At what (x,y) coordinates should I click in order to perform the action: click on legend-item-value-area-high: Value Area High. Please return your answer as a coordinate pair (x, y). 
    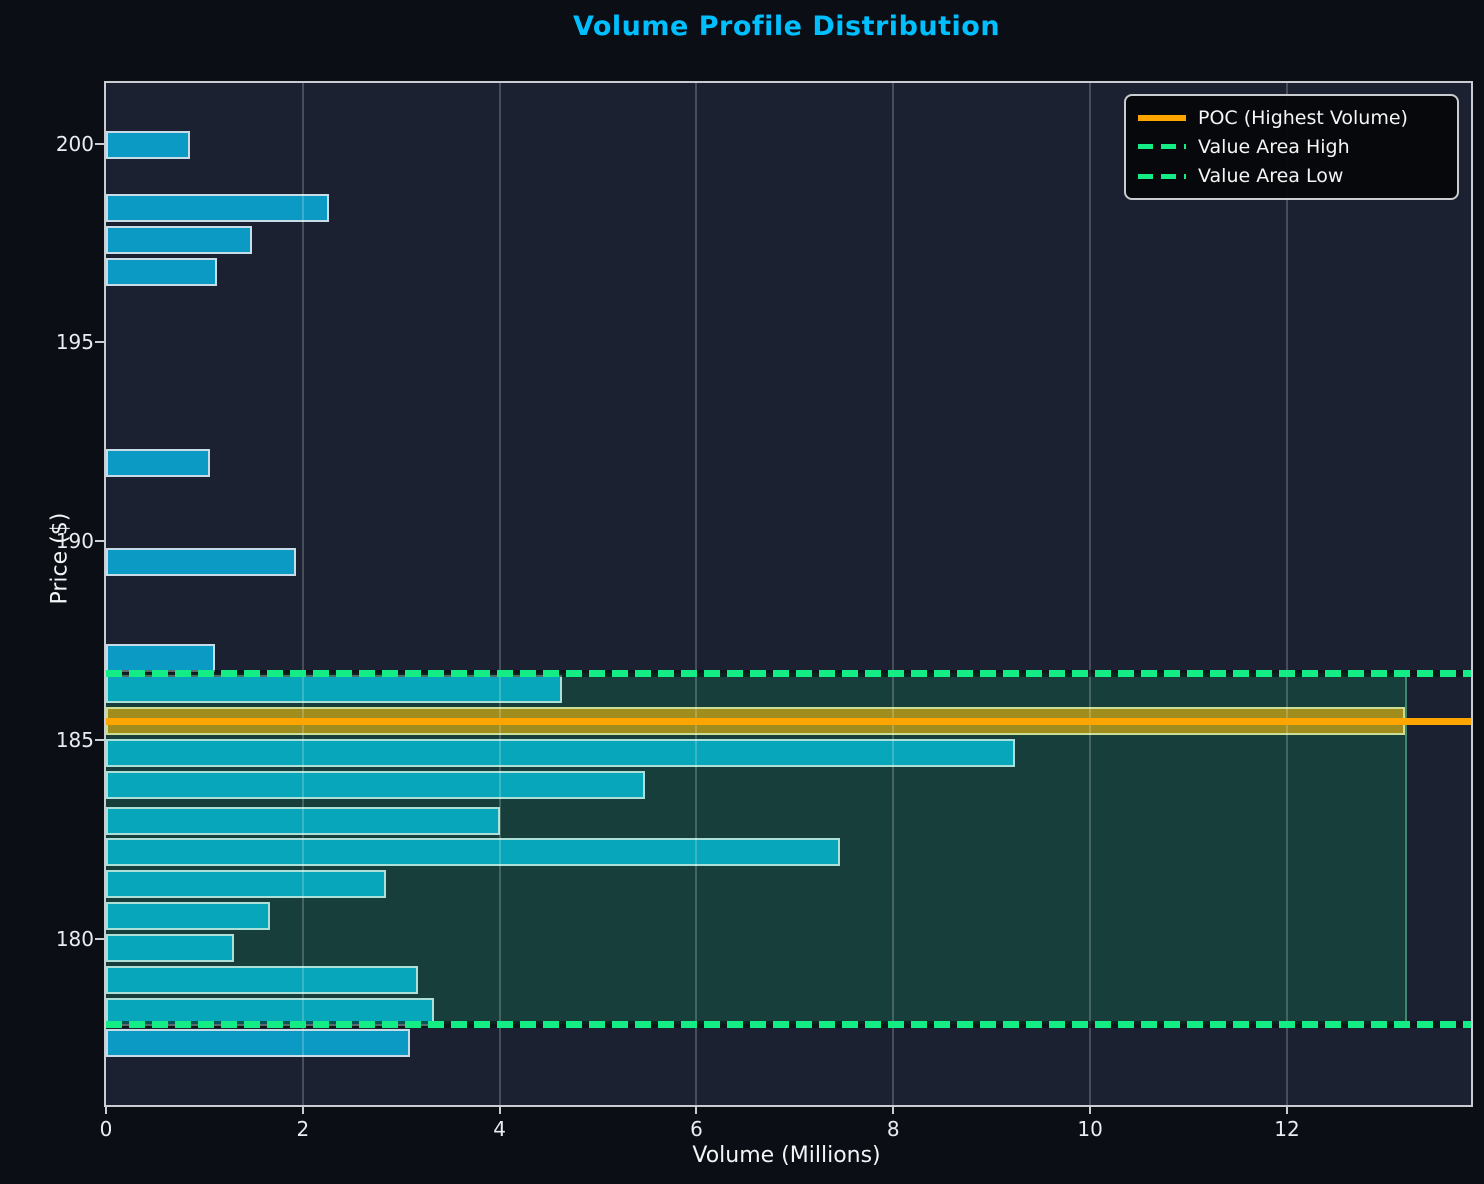
    Looking at the image, I should click on (1291, 147).